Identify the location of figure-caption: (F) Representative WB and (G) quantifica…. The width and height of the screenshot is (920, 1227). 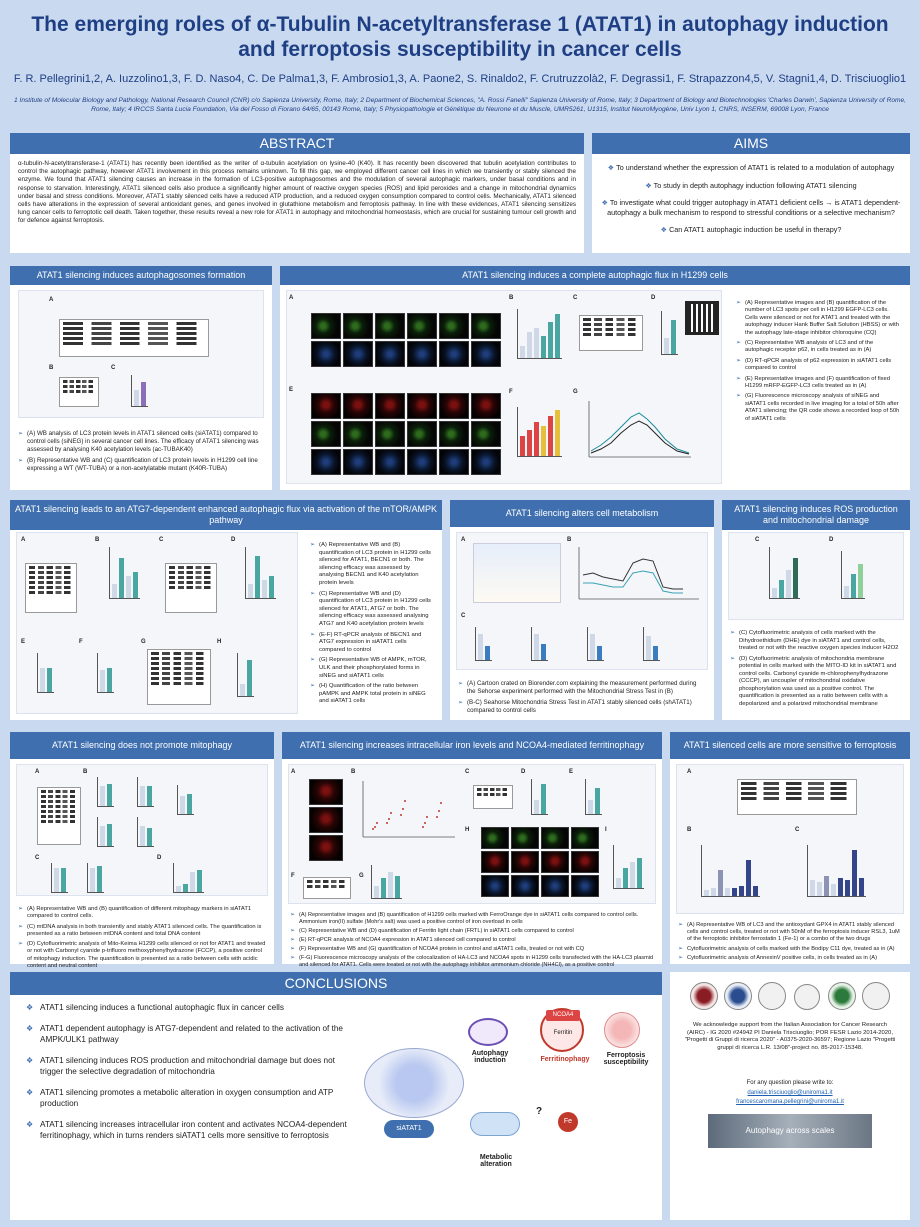
(472, 949).